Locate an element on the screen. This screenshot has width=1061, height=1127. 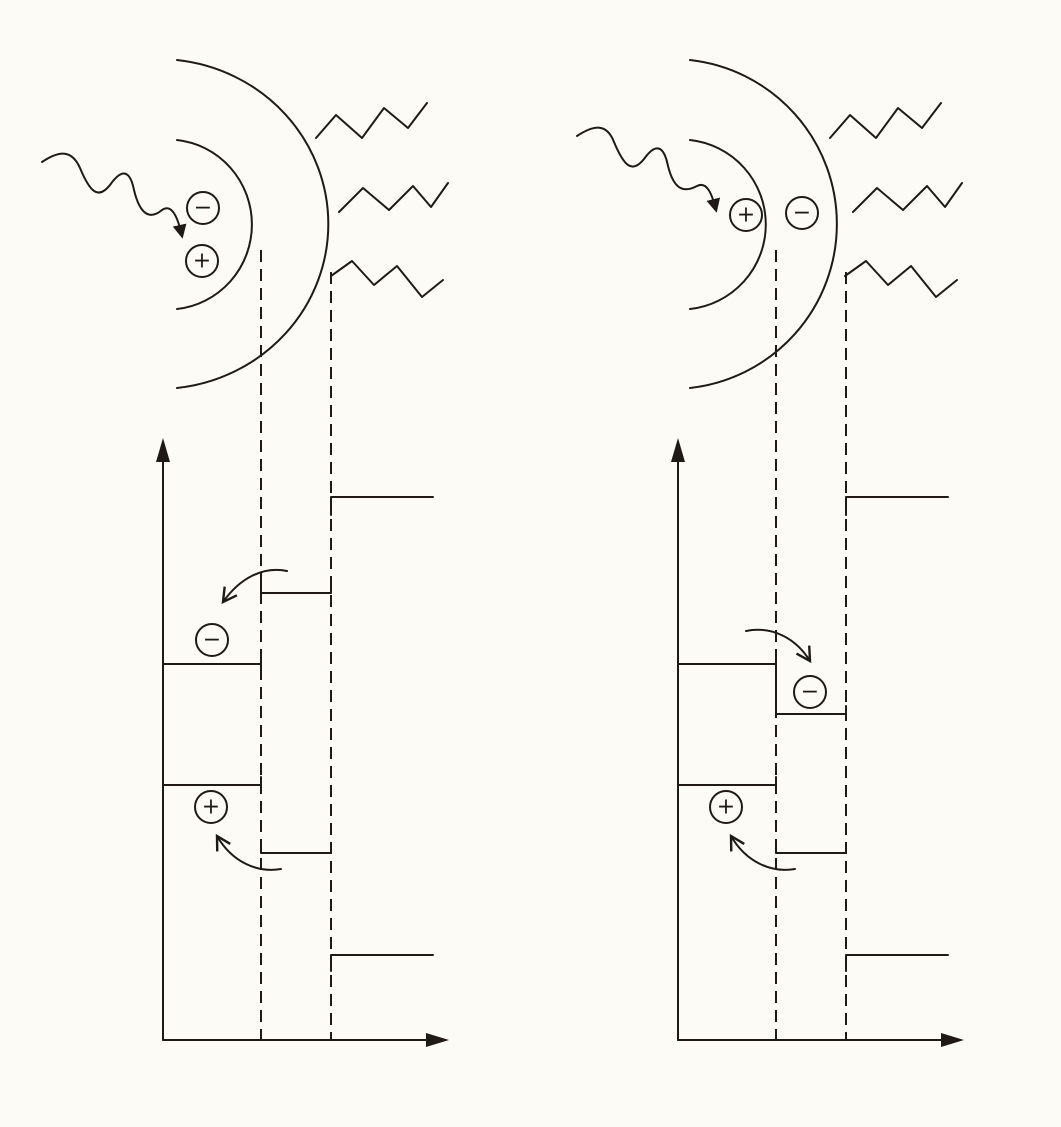
left-band-hole-symbol: + is located at coordinates (211, 807).